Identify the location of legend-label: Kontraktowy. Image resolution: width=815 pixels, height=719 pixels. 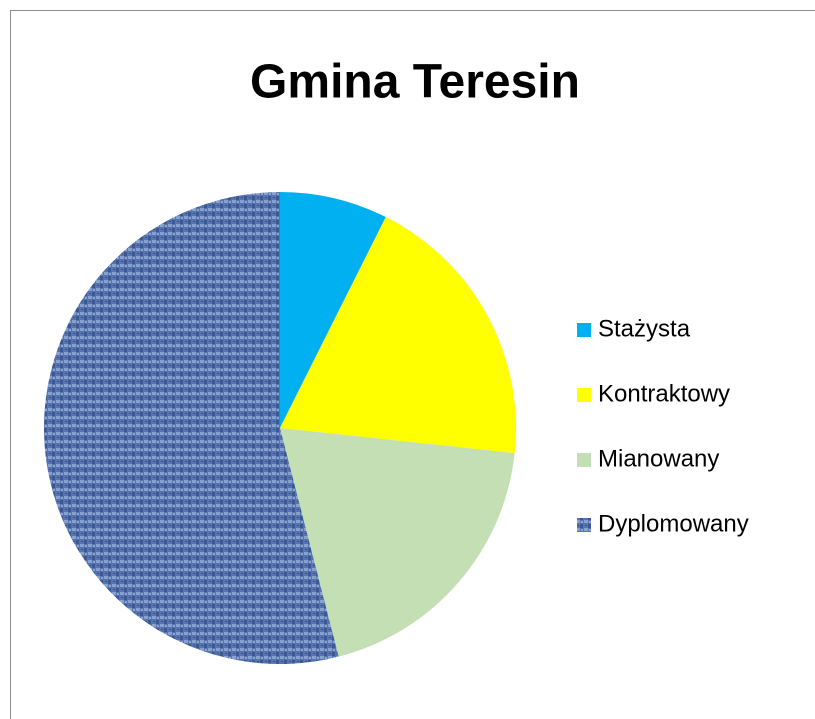
(664, 393).